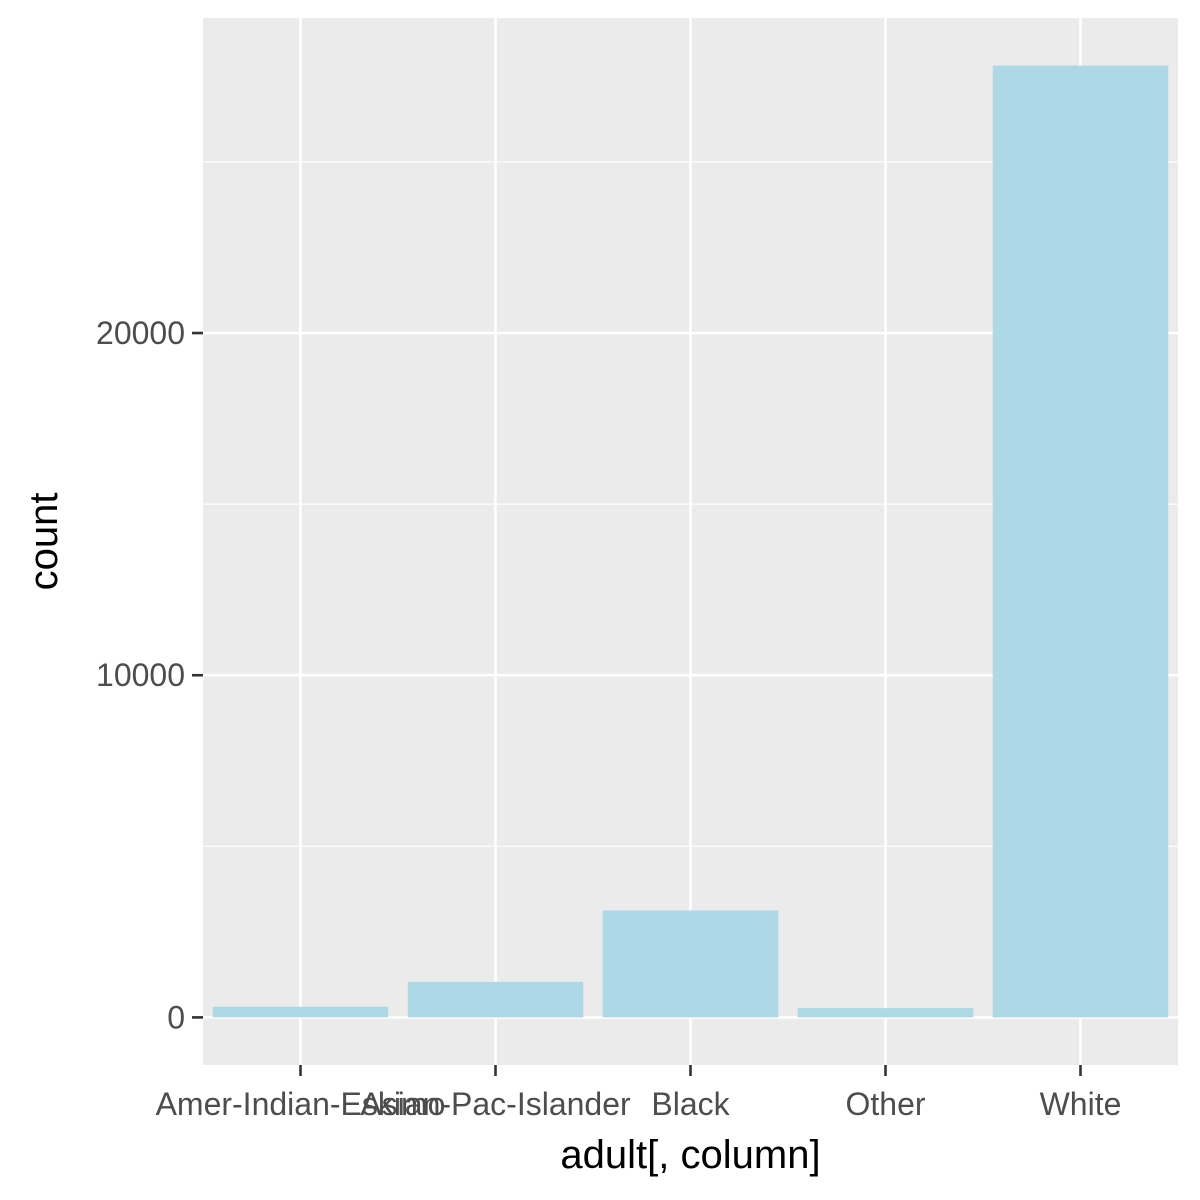 This screenshot has width=1200, height=1200. What do you see at coordinates (495, 1104) in the screenshot?
I see `x-tick-label: Asian-Pac-Islander` at bounding box center [495, 1104].